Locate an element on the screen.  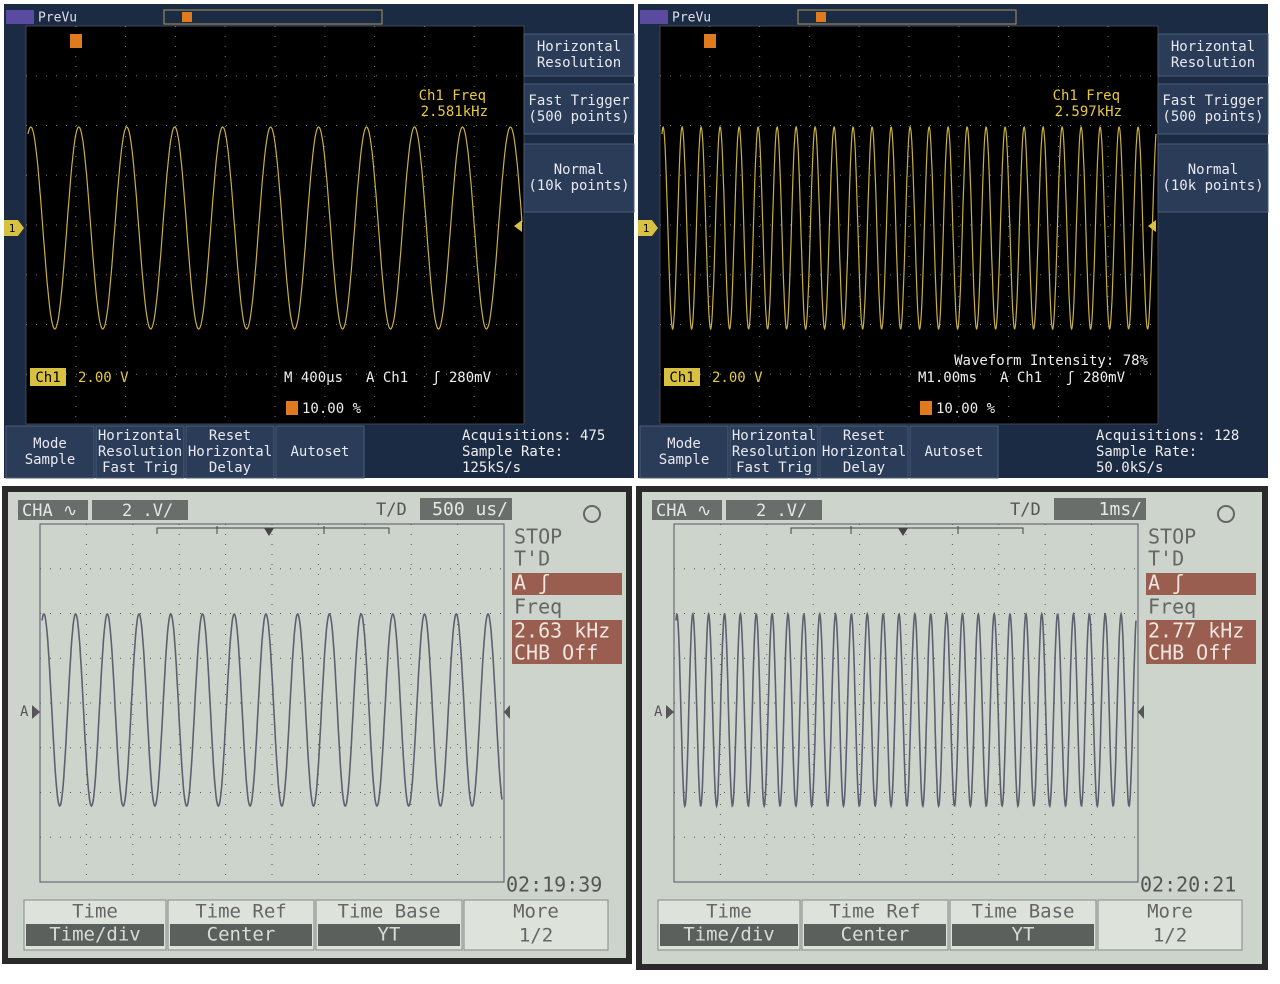
side-label: 2.63 kHz is located at coordinates (562, 631).